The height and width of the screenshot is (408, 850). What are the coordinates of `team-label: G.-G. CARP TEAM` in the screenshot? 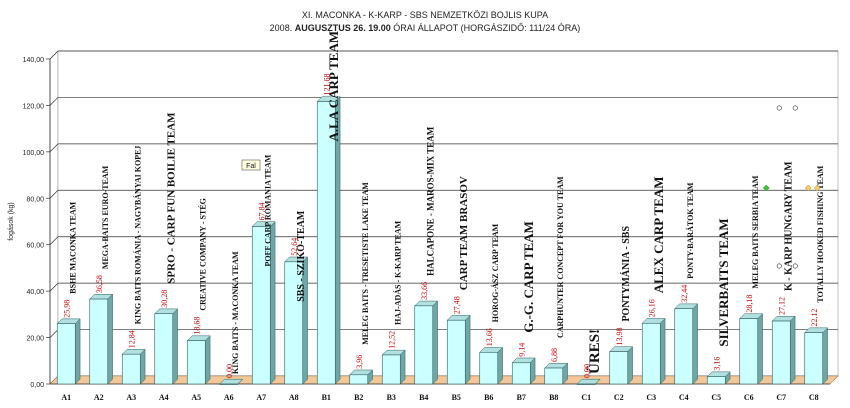 It's located at (528, 277).